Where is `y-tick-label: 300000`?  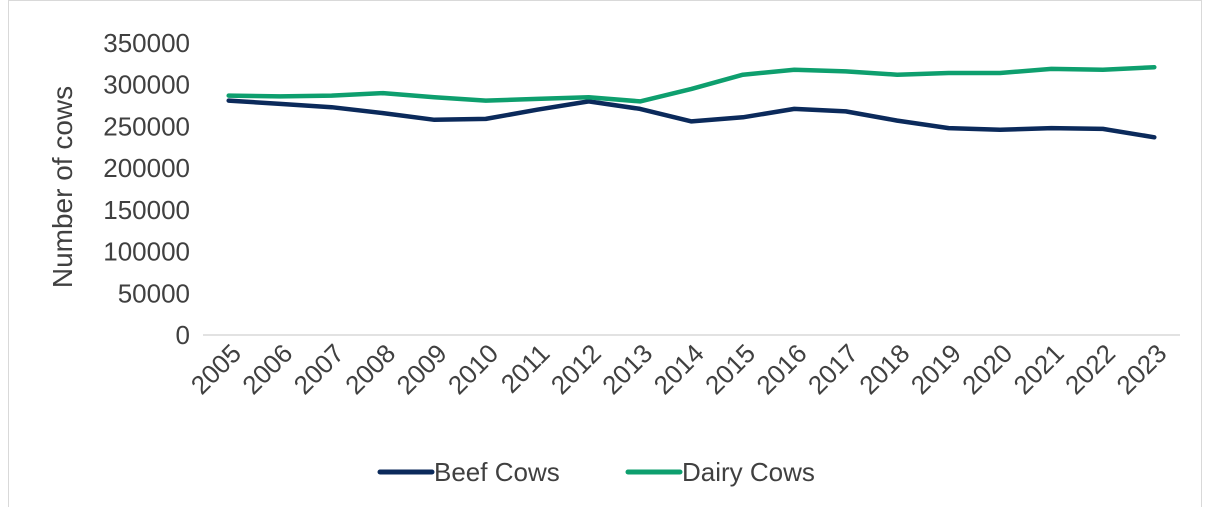 y-tick-label: 300000 is located at coordinates (146, 85).